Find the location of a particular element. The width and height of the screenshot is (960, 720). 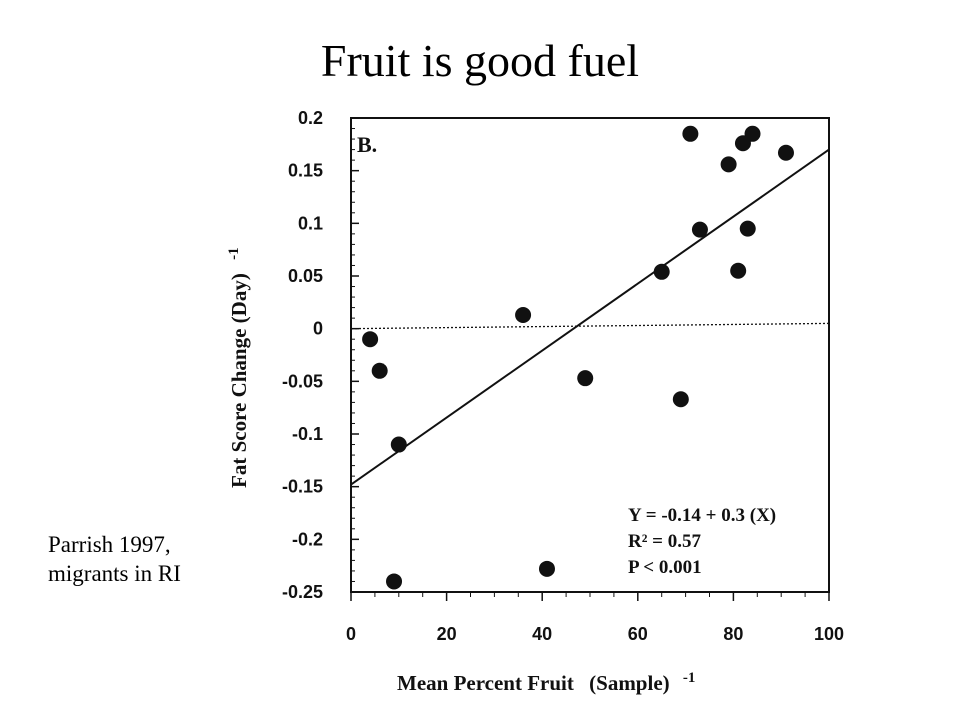

stat-line: R² = 0.57 is located at coordinates (664, 541).